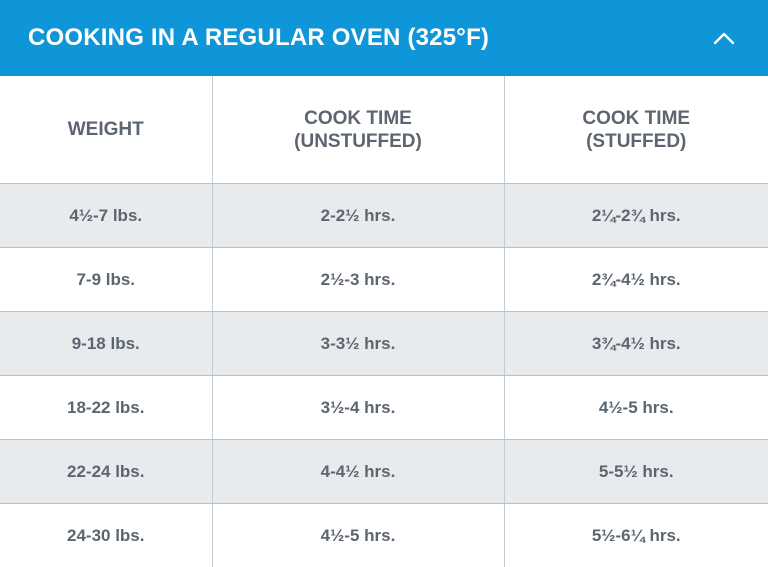  Describe the element at coordinates (358, 408) in the screenshot. I see `unstuffed-time-cell: 3½-4 hrs.` at that location.